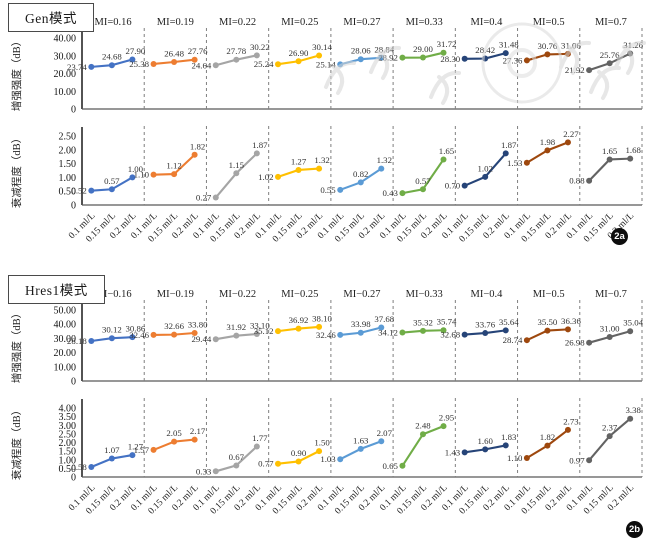 This screenshot has height=544, width=650. What do you see at coordinates (77, 341) in the screenshot?
I see `data-label: 28.18` at bounding box center [77, 341].